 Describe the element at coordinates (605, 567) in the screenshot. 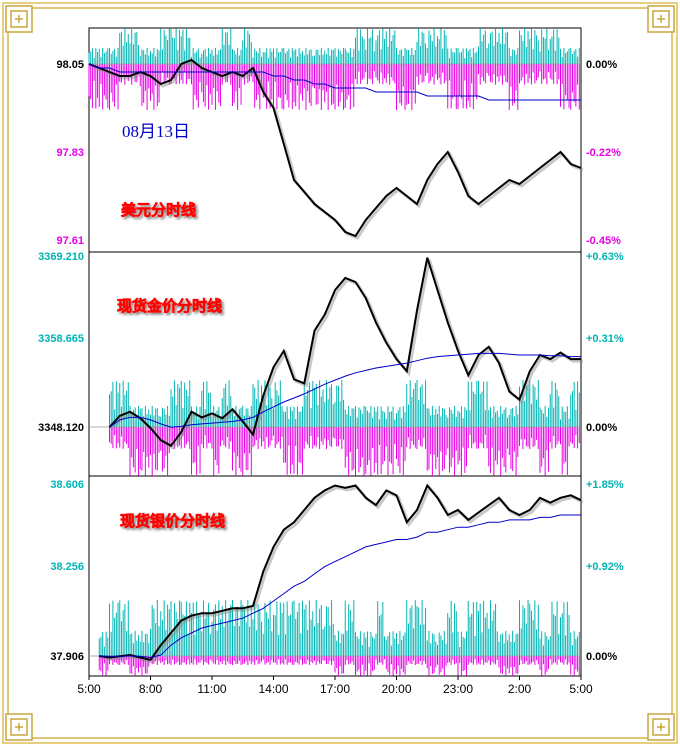

I see `right-tick-label: +0.92%` at that location.